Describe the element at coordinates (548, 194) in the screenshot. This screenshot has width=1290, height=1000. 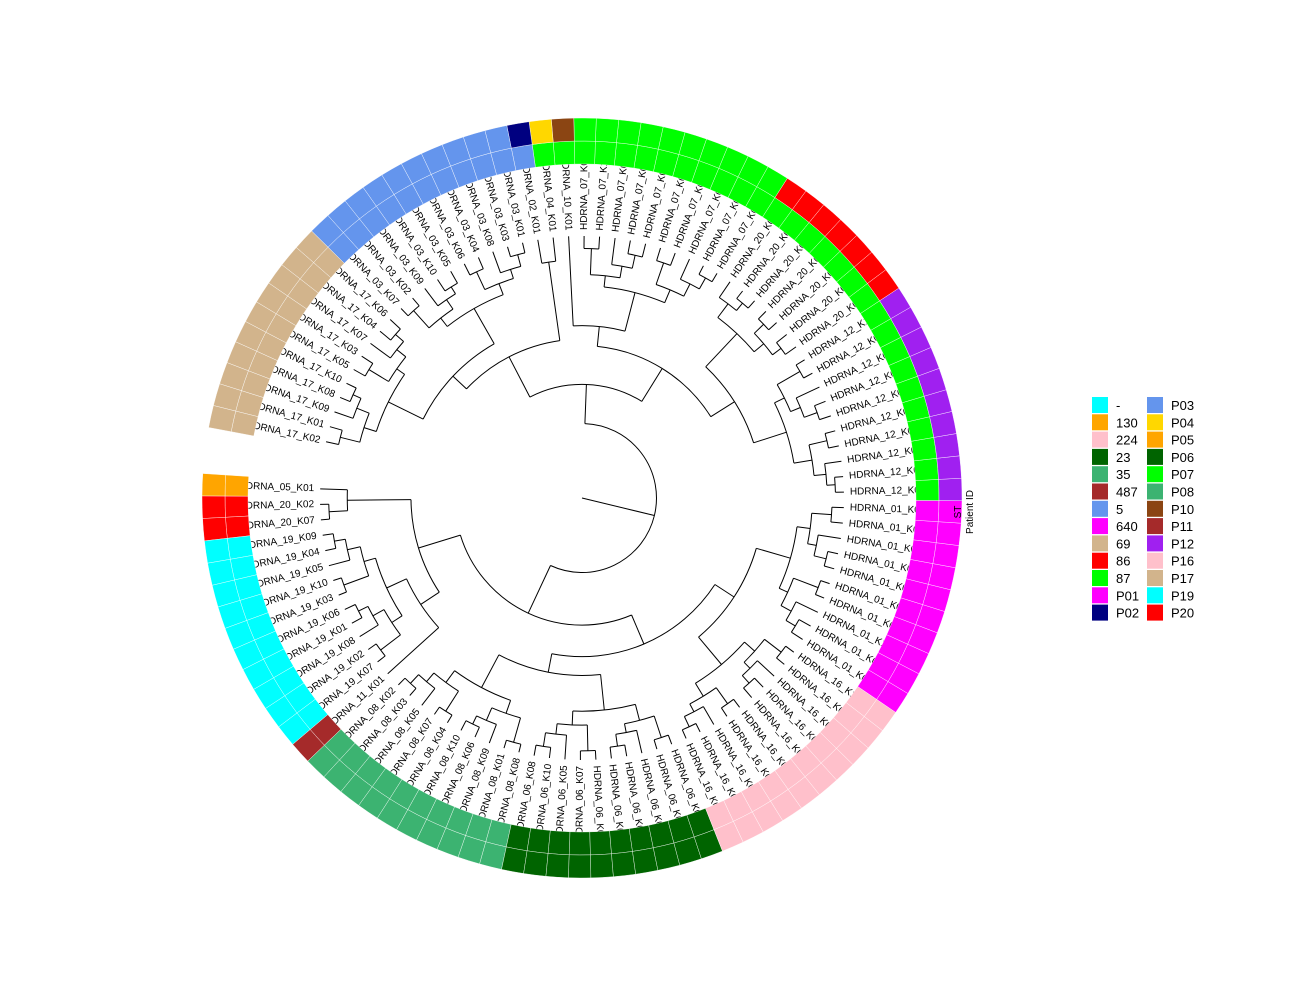
I see `tip-label: HDRNA_04_K01` at that location.